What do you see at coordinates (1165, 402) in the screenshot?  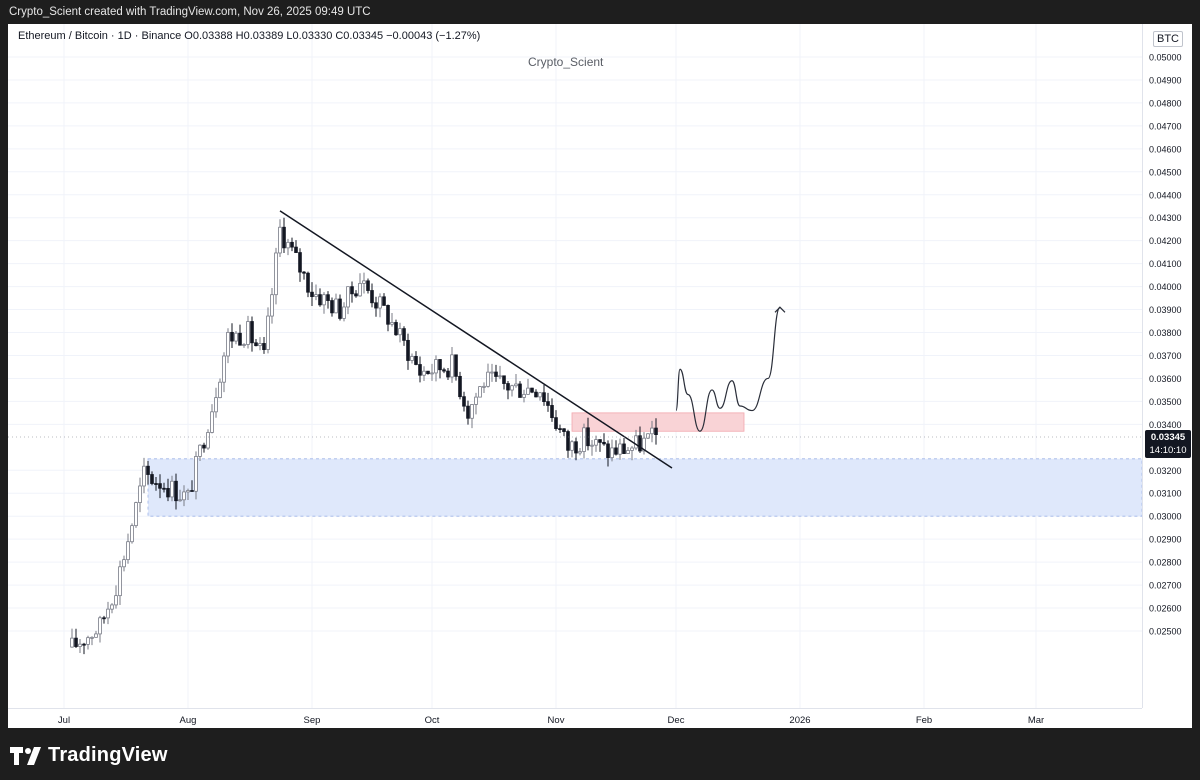 I see `price-tick-label: 0.03500` at bounding box center [1165, 402].